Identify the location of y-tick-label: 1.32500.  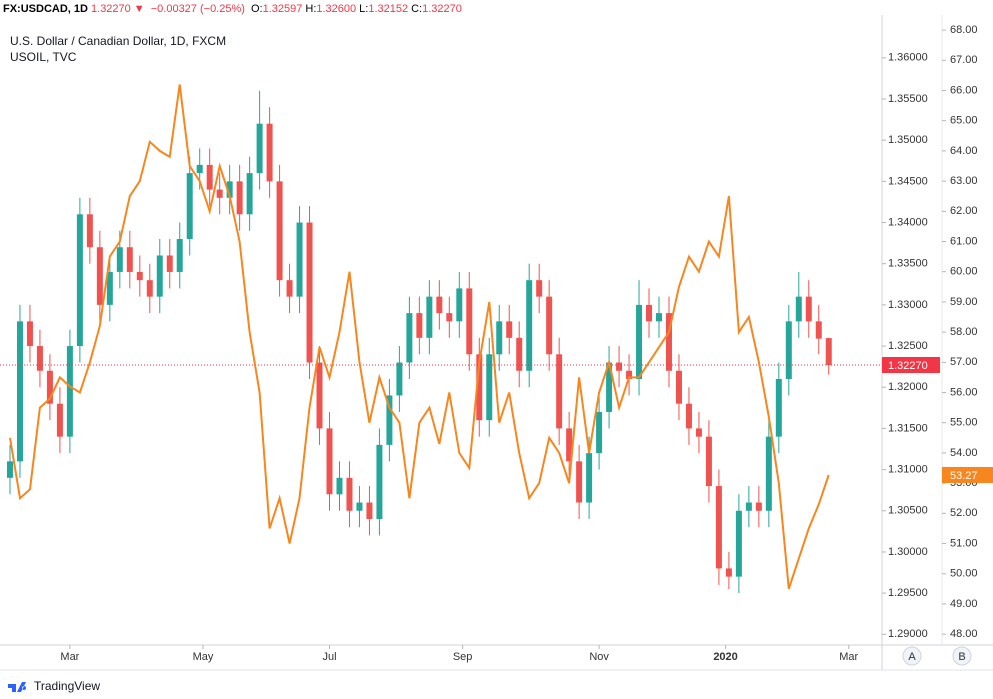
(908, 346).